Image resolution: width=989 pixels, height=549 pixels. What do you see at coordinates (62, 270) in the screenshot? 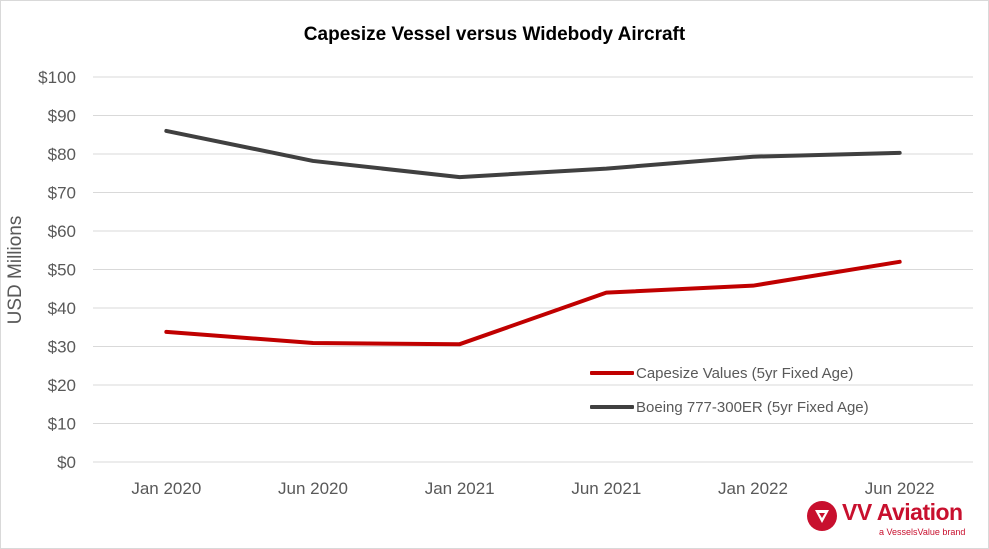
I see `y-tick-label: $50` at bounding box center [62, 270].